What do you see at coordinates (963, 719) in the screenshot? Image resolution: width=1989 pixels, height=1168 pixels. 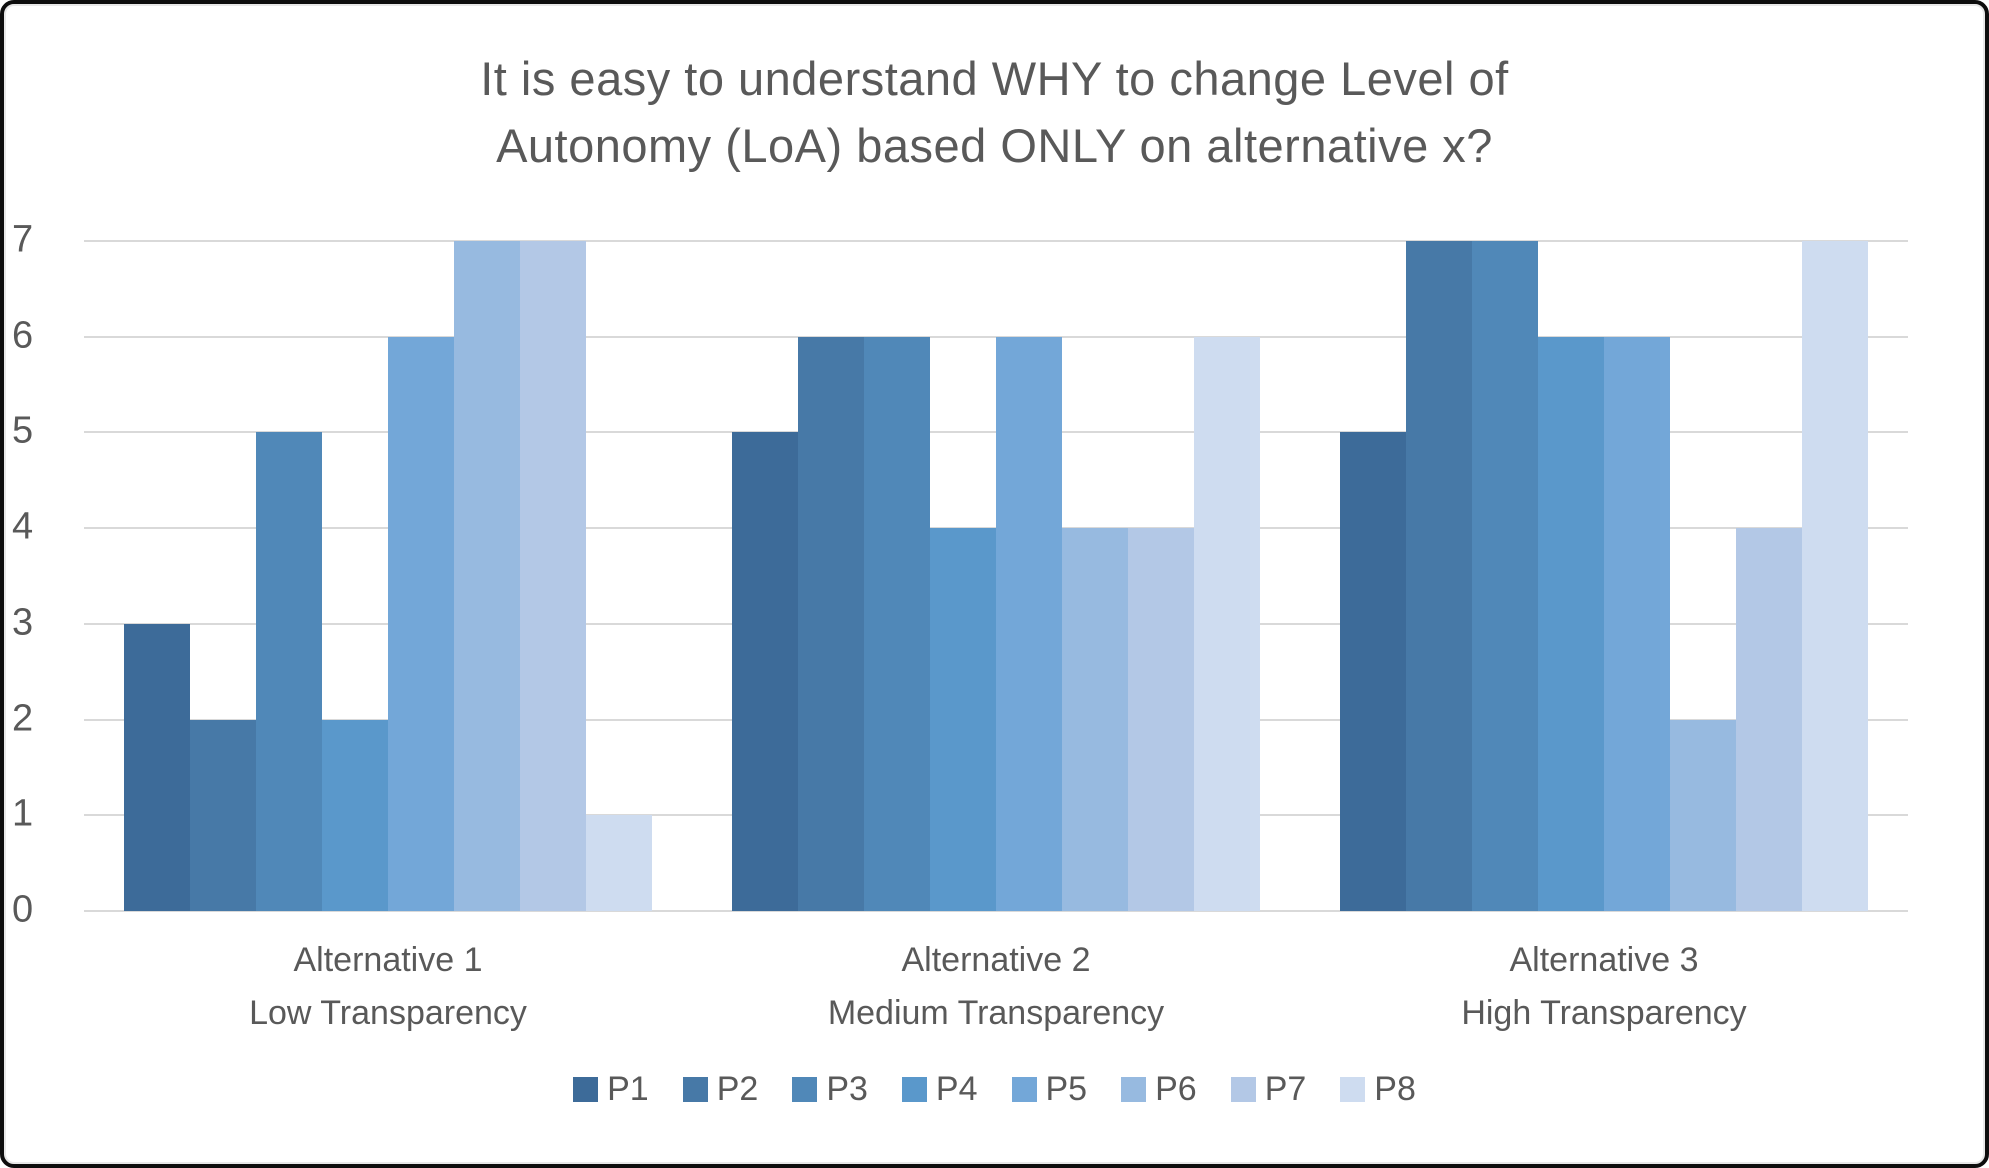 I see `bar-p4-group2` at bounding box center [963, 719].